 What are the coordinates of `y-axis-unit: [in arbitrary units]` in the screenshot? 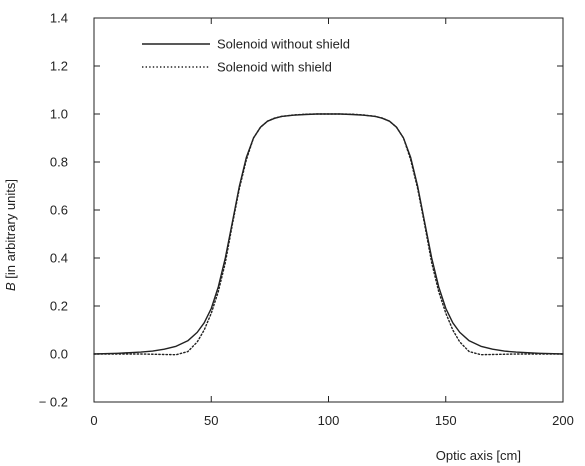 It's located at (10, 230).